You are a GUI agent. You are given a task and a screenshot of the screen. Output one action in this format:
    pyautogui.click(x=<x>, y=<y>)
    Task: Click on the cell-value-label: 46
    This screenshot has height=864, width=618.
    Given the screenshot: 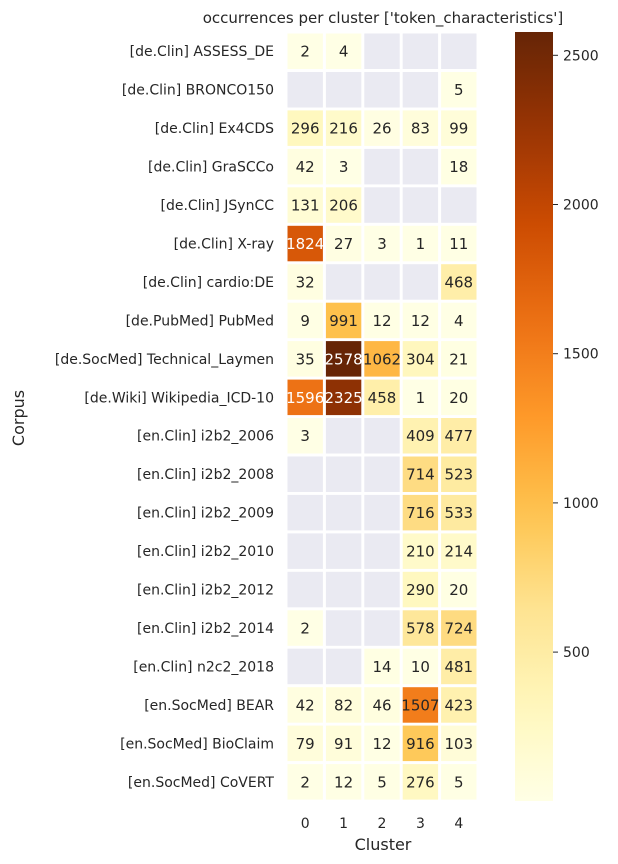 What is the action you would take?
    pyautogui.click(x=381, y=705)
    